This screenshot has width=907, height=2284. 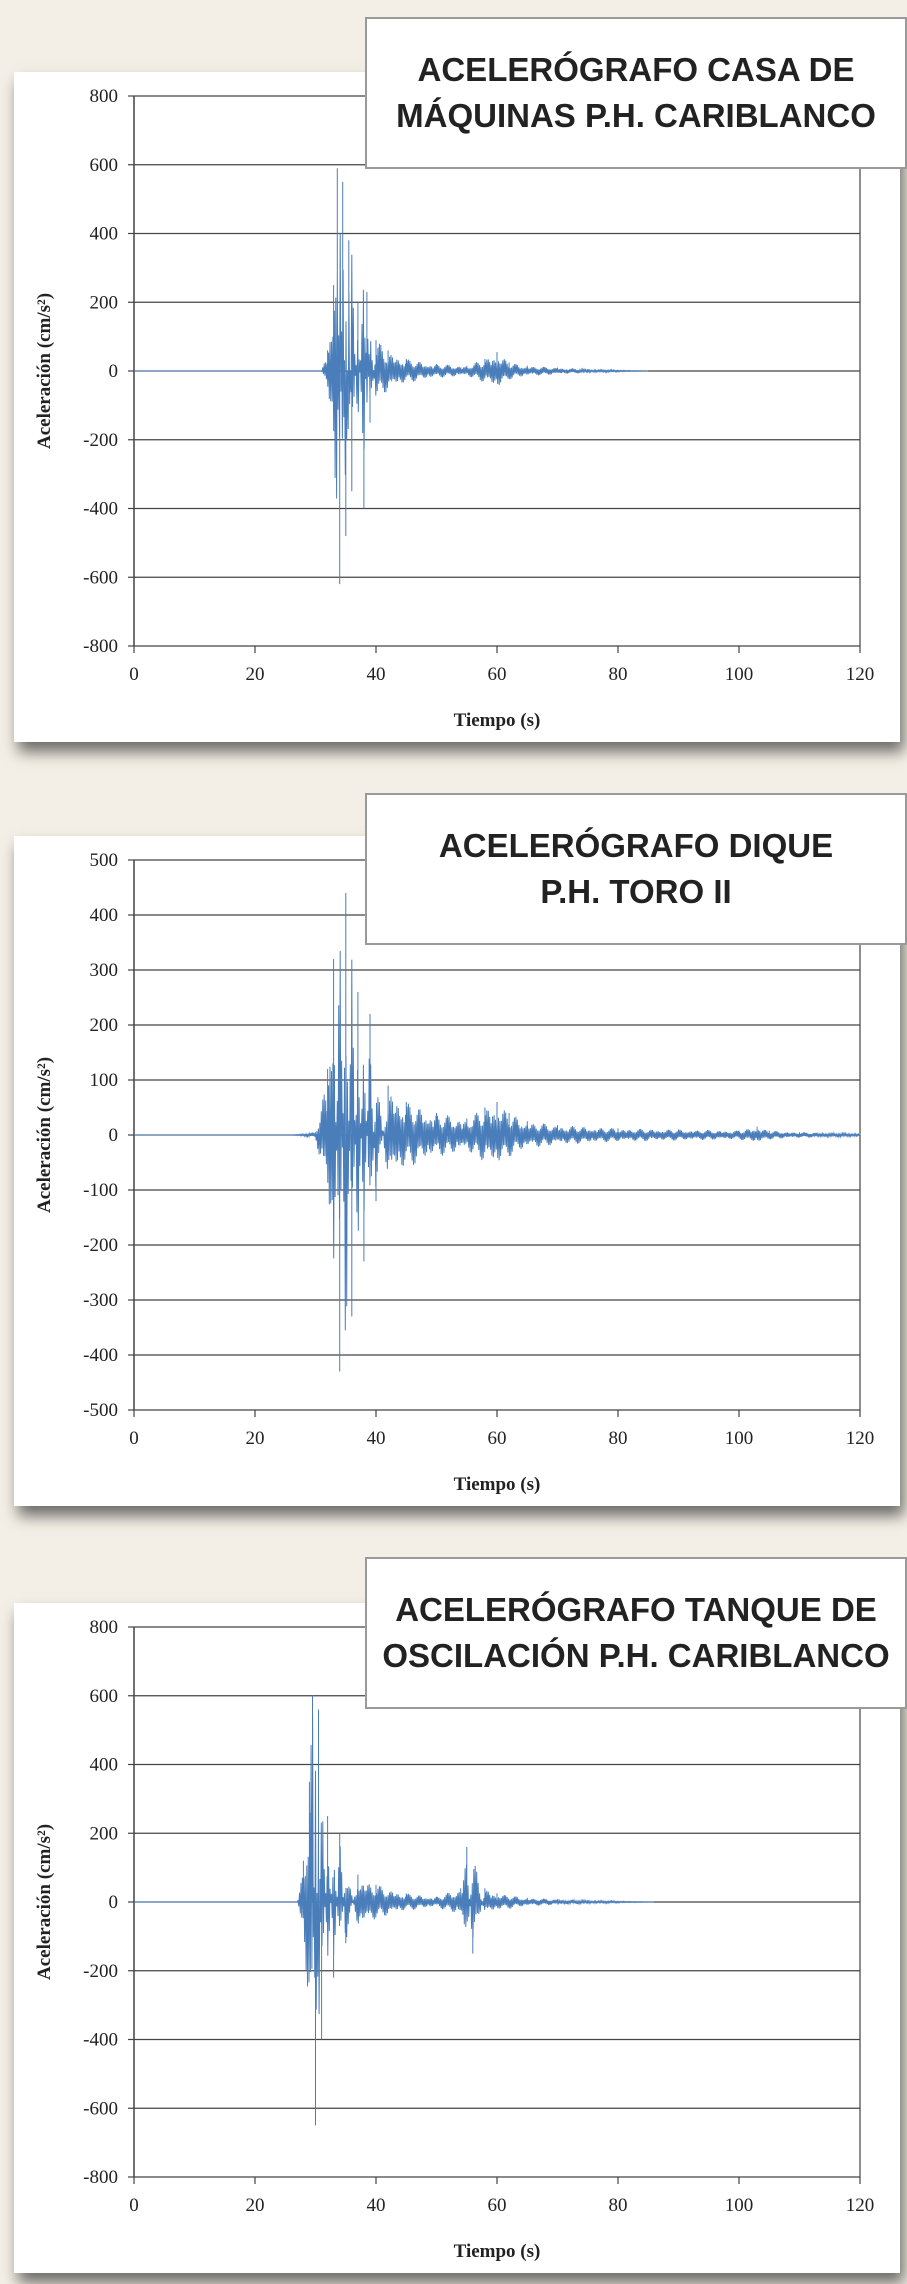 What do you see at coordinates (100, 1300) in the screenshot?
I see `y-tick-label: -300` at bounding box center [100, 1300].